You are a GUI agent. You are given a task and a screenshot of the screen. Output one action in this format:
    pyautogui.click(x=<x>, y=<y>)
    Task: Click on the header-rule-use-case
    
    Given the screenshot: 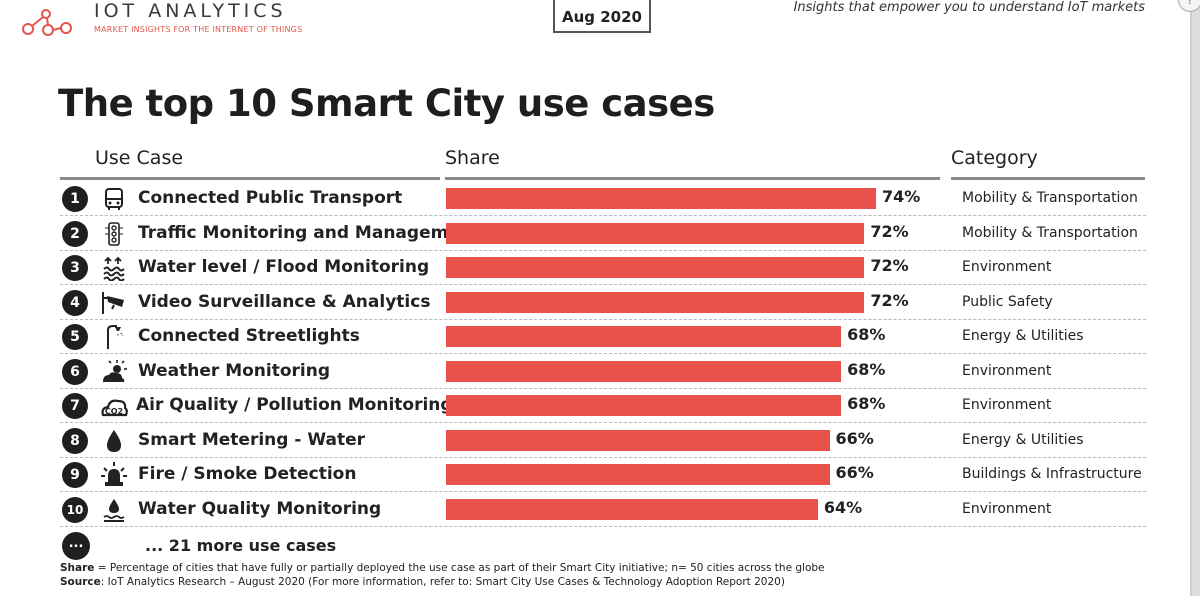 What is the action you would take?
    pyautogui.click(x=250, y=178)
    